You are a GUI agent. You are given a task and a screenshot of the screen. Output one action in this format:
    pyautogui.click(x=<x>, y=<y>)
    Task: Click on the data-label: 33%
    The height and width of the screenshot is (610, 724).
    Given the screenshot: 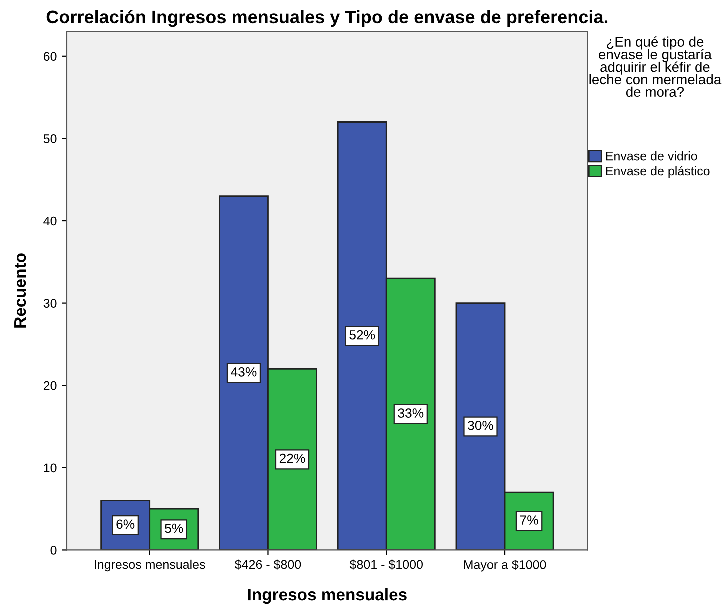 What is the action you would take?
    pyautogui.click(x=411, y=413)
    